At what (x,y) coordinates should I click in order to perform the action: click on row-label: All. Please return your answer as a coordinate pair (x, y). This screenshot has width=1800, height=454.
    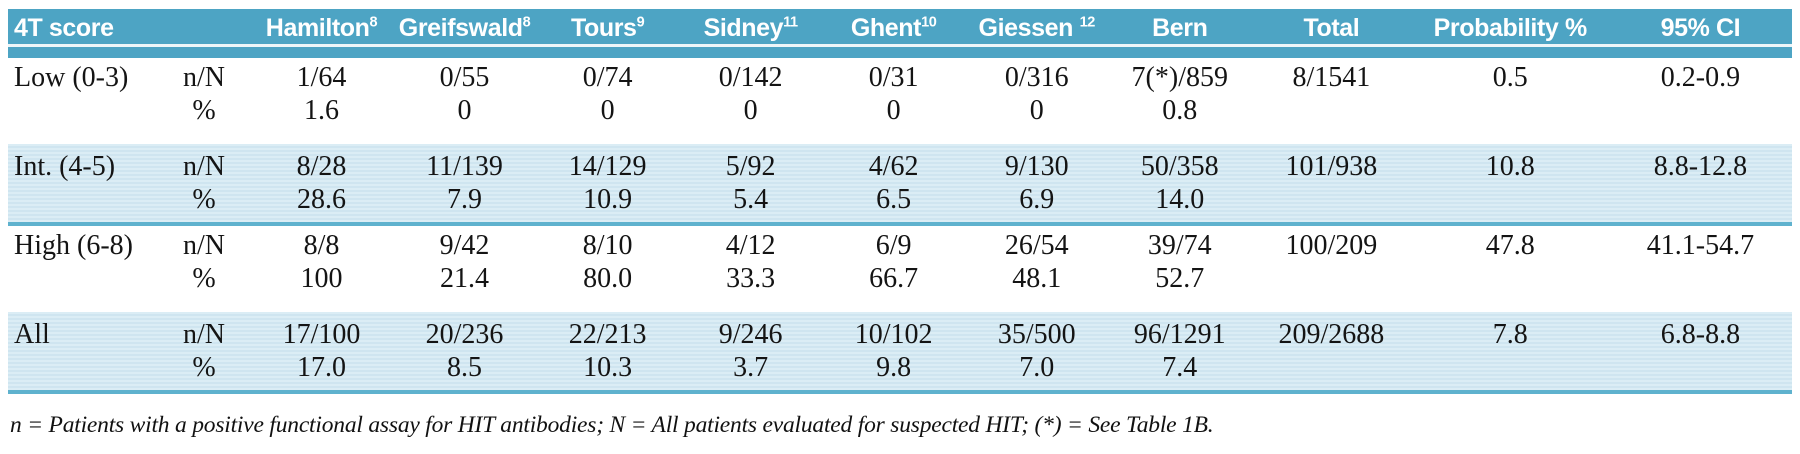
    Looking at the image, I should click on (32, 334).